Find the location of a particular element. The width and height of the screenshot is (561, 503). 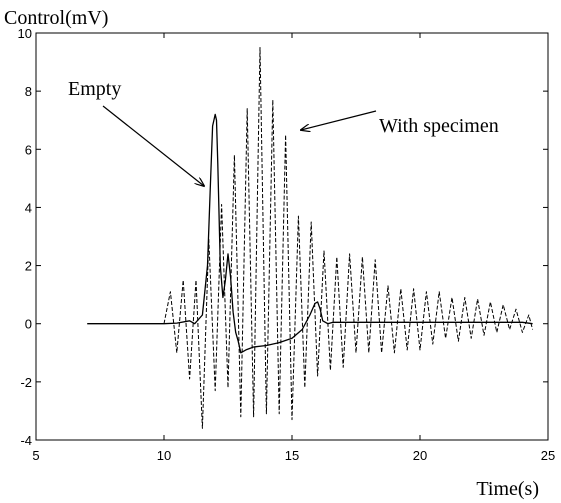

y-tick-label: 2 is located at coordinates (28, 266).